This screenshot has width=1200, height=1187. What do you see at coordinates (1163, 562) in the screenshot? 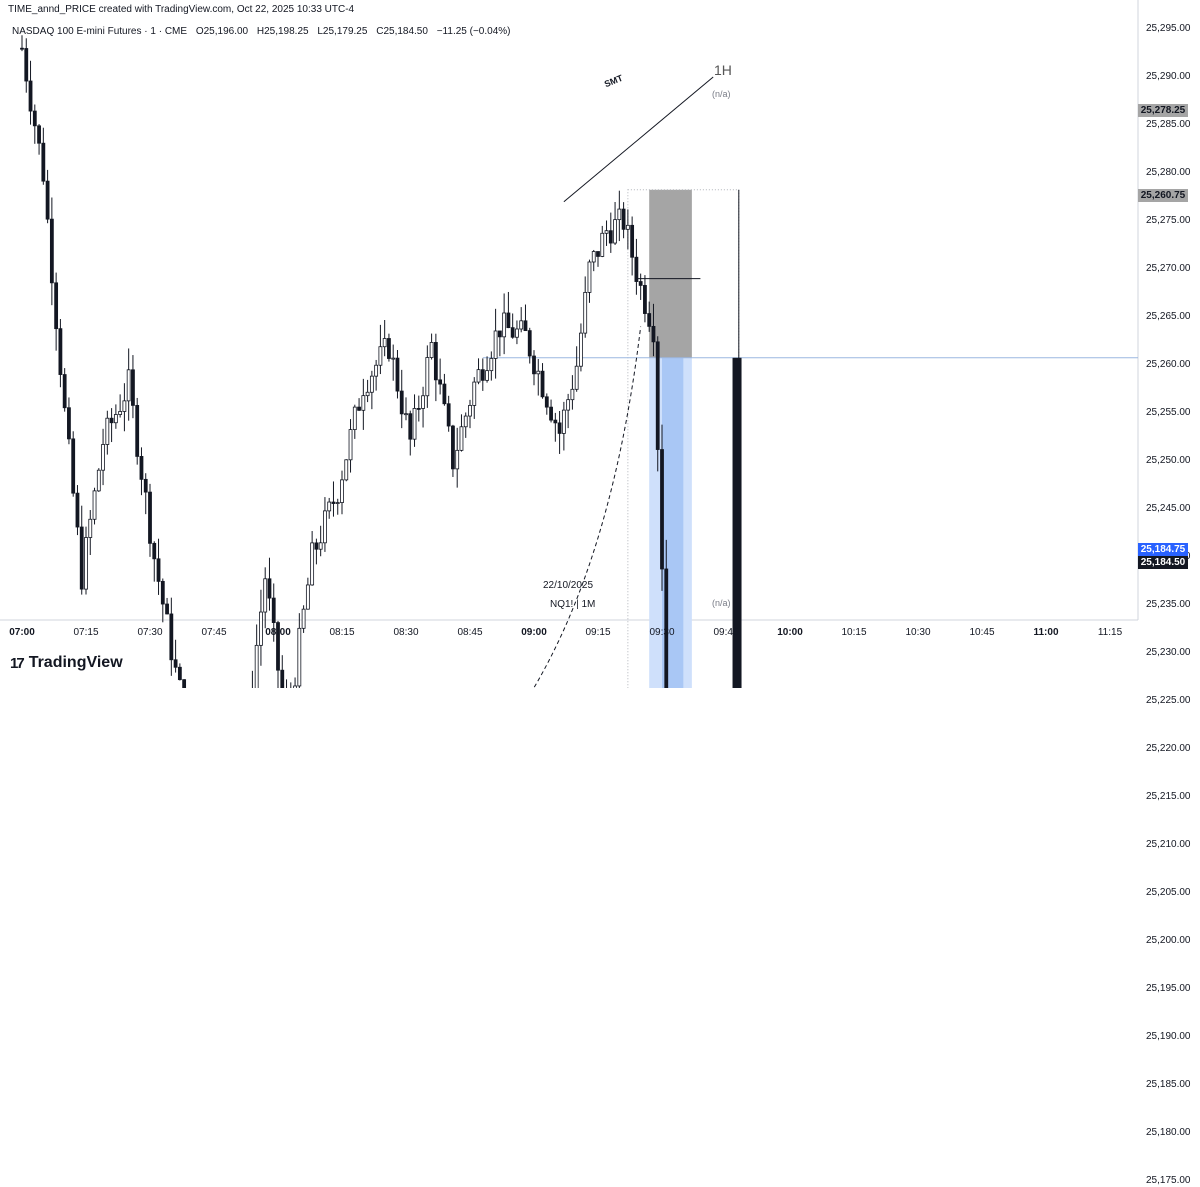
I see `price-tag-last: 25,184.50` at bounding box center [1163, 562].